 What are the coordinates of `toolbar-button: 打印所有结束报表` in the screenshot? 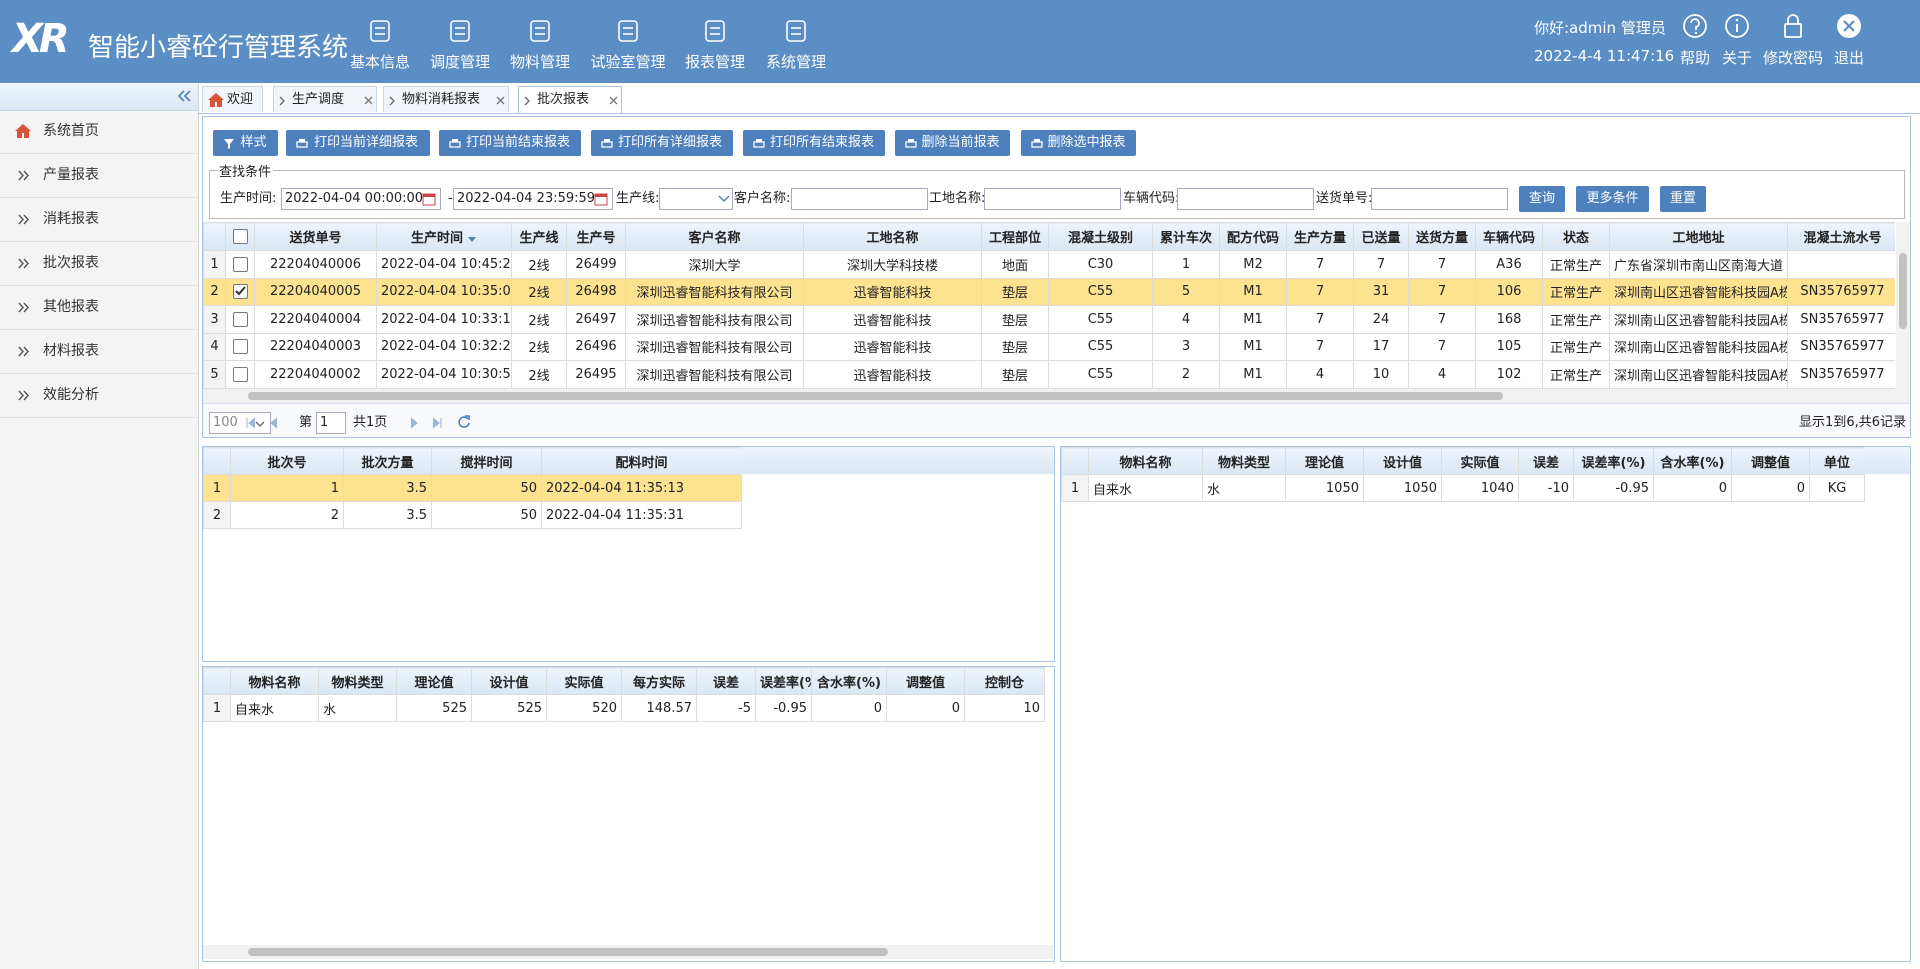 It's located at (814, 143).